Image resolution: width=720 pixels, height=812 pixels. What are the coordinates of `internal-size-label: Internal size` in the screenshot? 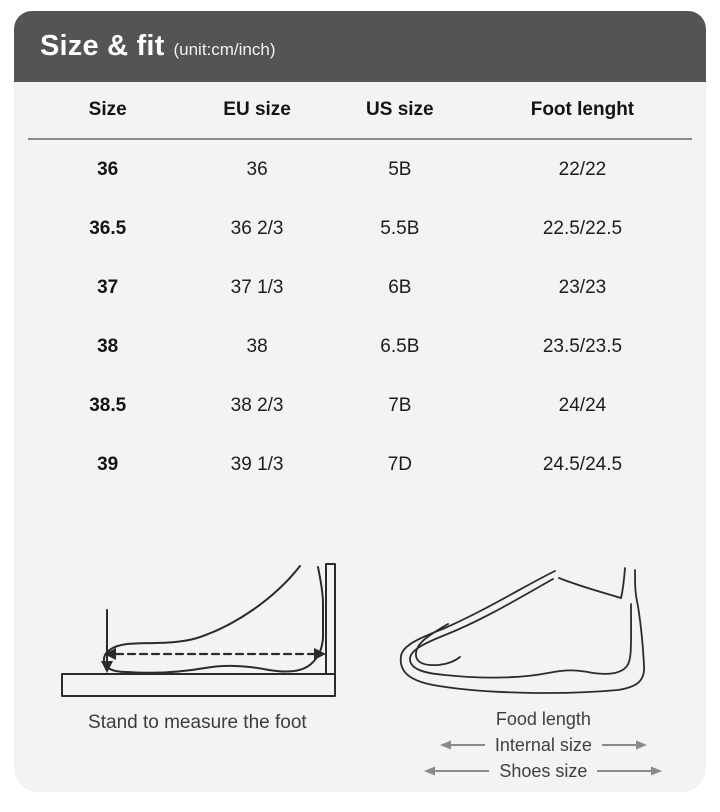 It's located at (543, 744).